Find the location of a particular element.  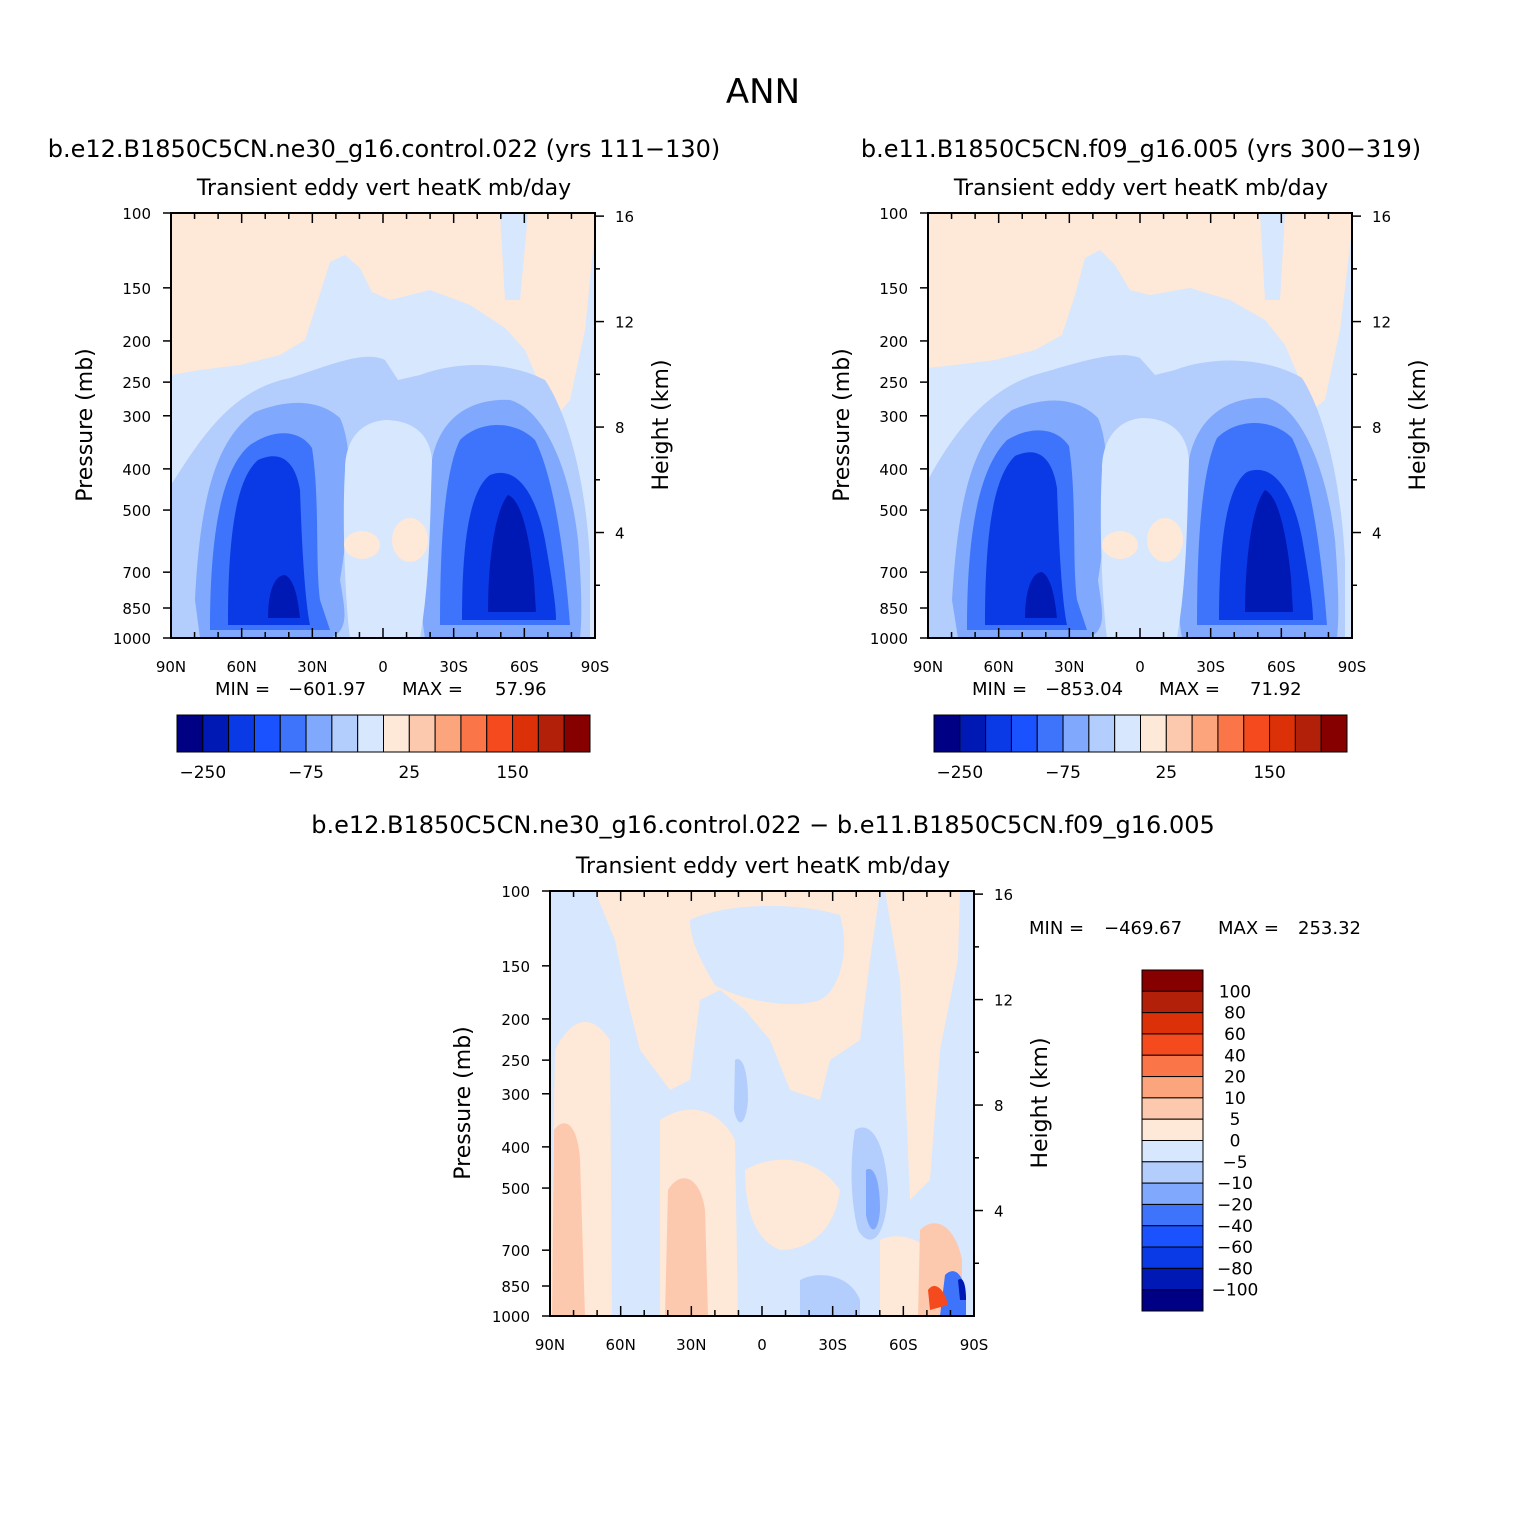

colorbar-label: −40 is located at coordinates (1235, 1227).